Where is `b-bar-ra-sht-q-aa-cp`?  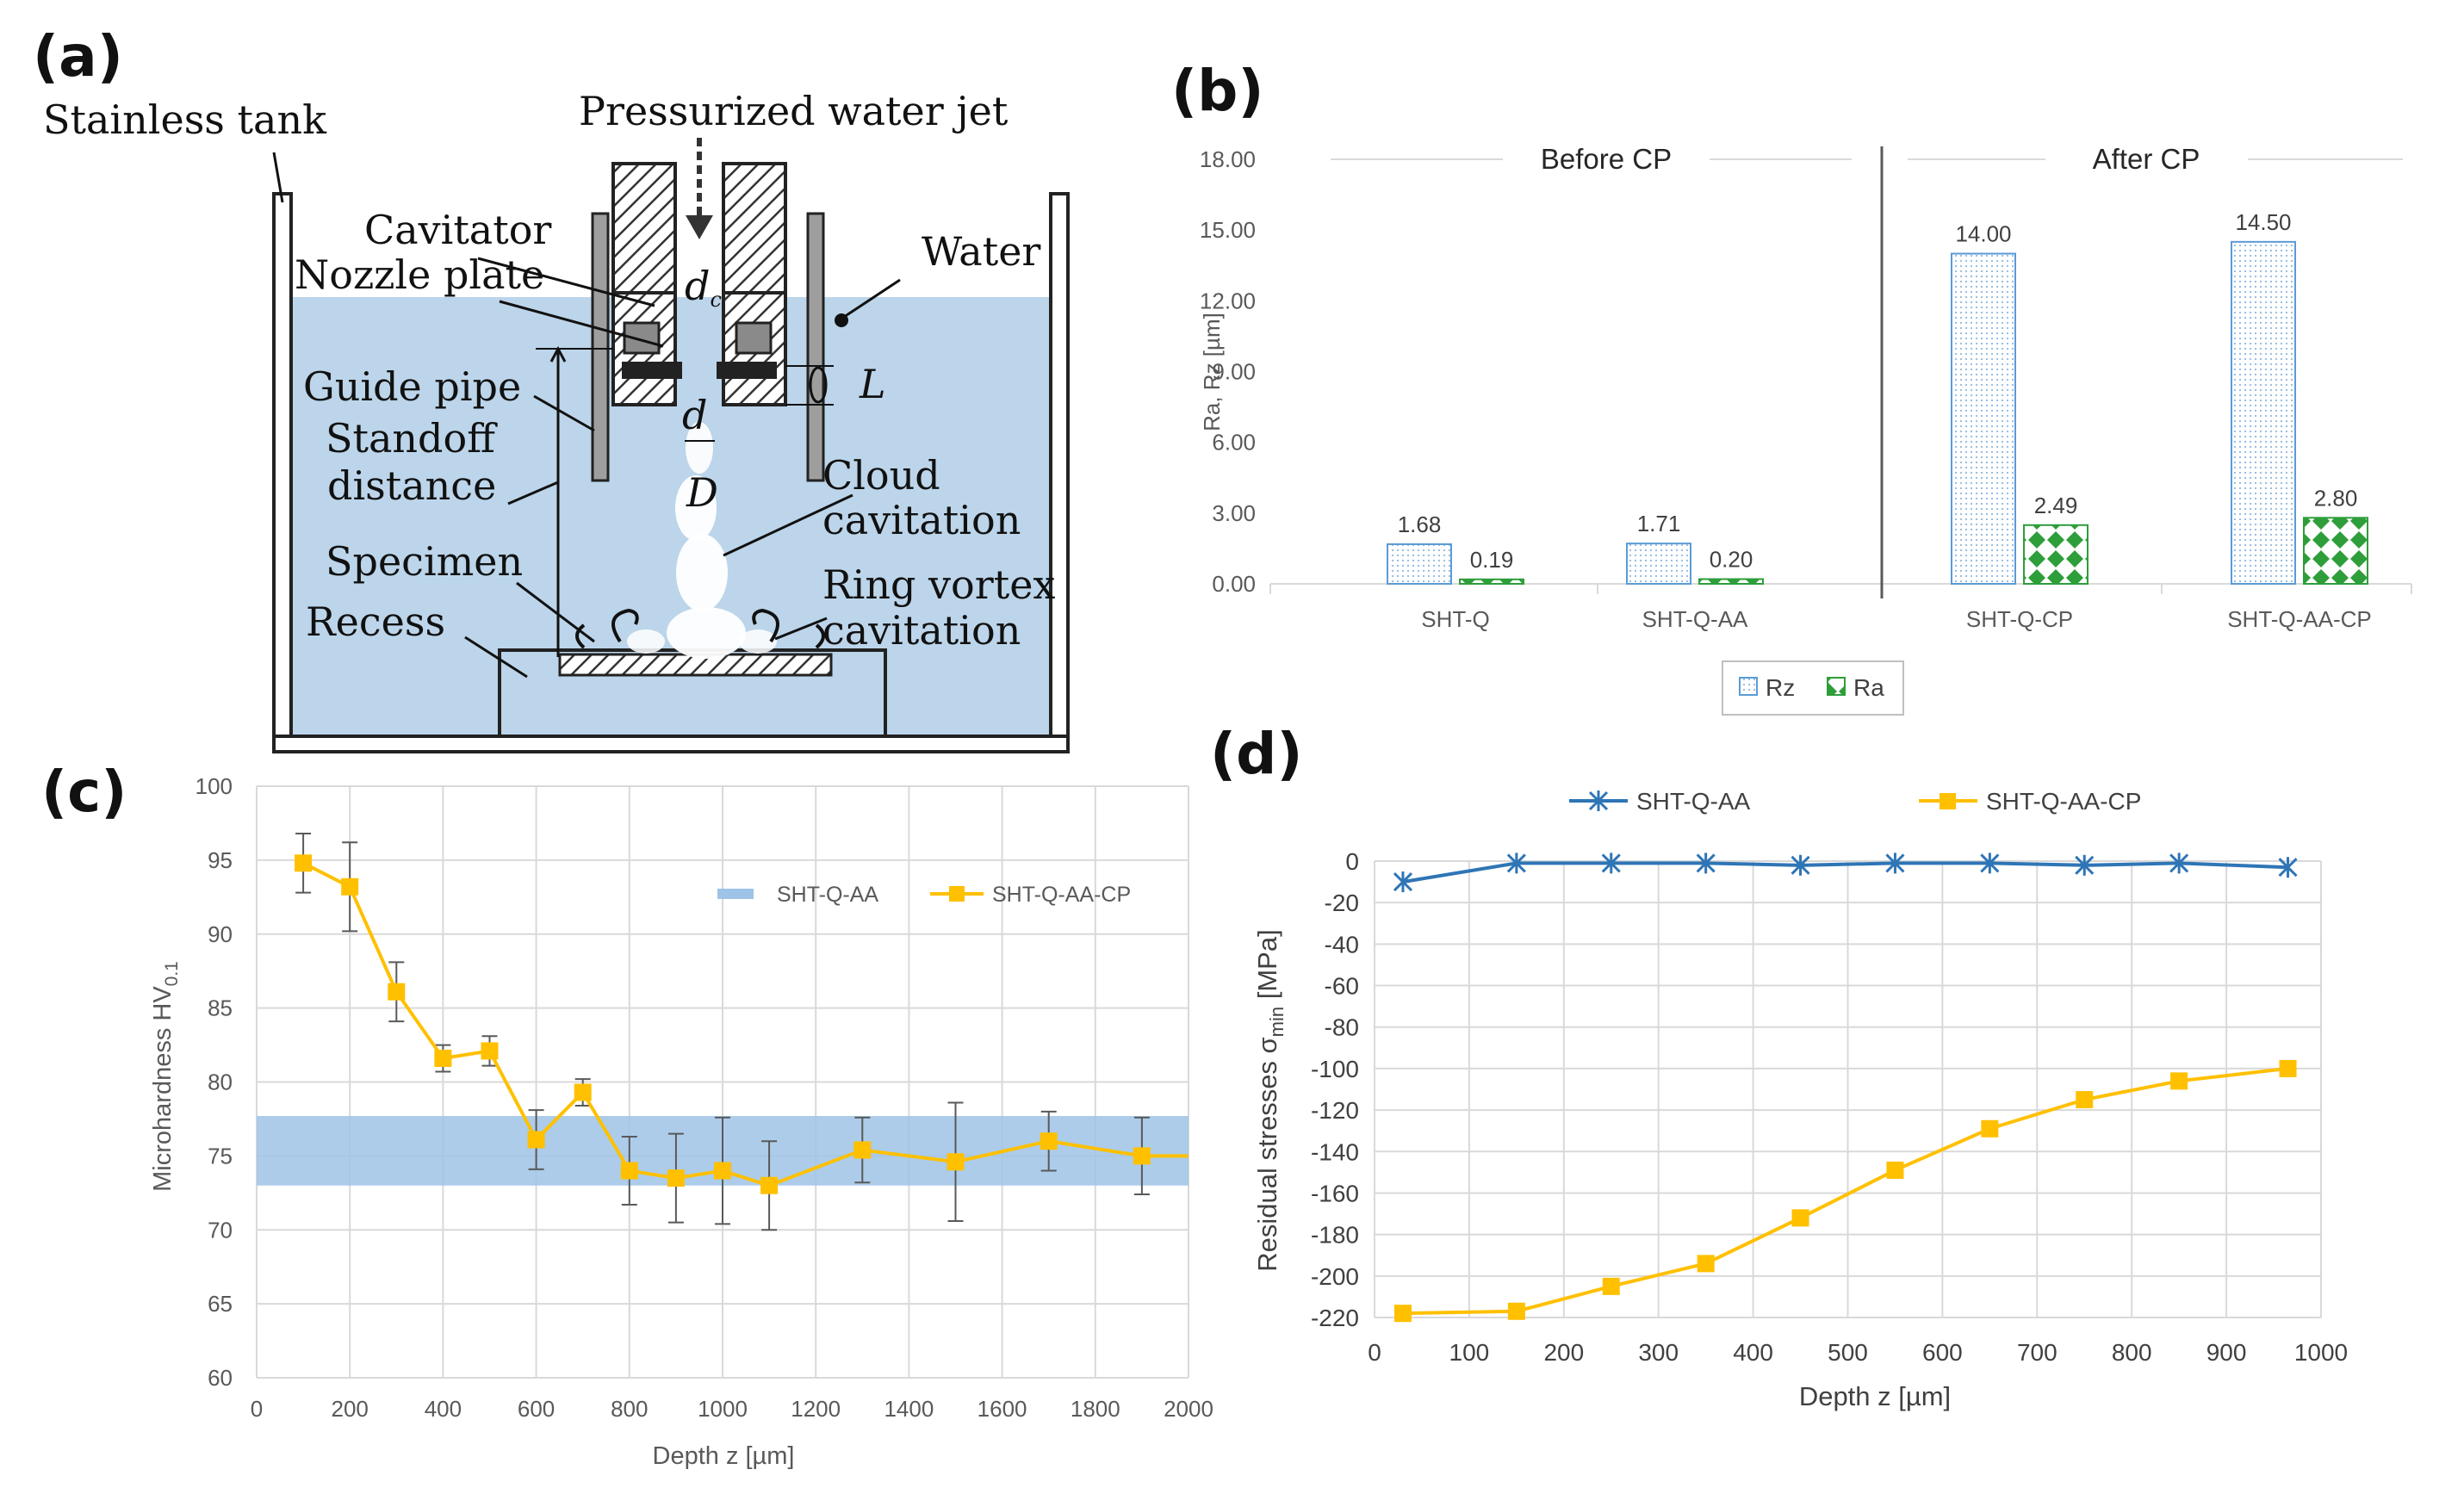 b-bar-ra-sht-q-aa-cp is located at coordinates (2335, 551).